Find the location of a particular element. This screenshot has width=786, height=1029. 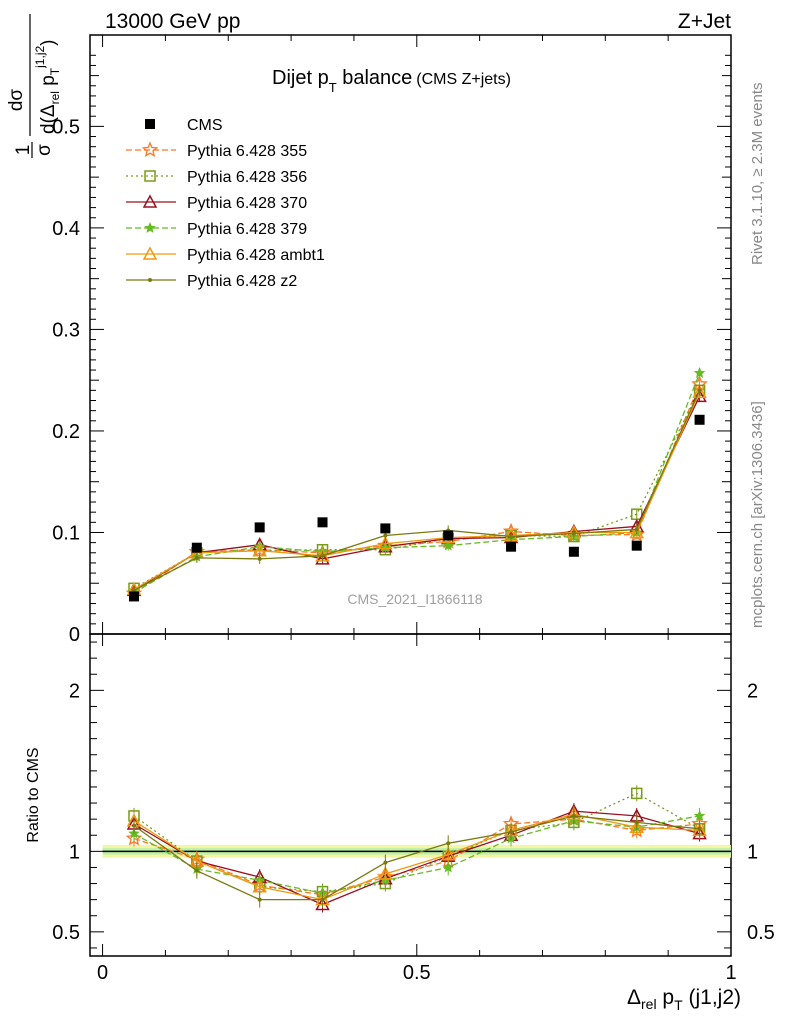

y-tick-label-ratio-right: 1 is located at coordinates (752, 852).